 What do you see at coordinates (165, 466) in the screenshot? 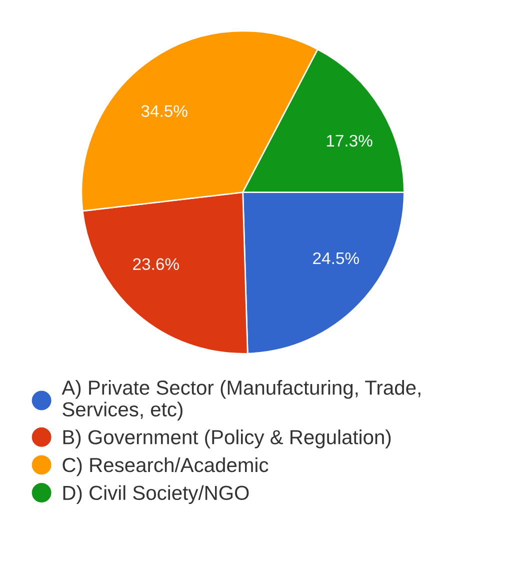
I see `legend-label: C) Research/Academic` at bounding box center [165, 466].